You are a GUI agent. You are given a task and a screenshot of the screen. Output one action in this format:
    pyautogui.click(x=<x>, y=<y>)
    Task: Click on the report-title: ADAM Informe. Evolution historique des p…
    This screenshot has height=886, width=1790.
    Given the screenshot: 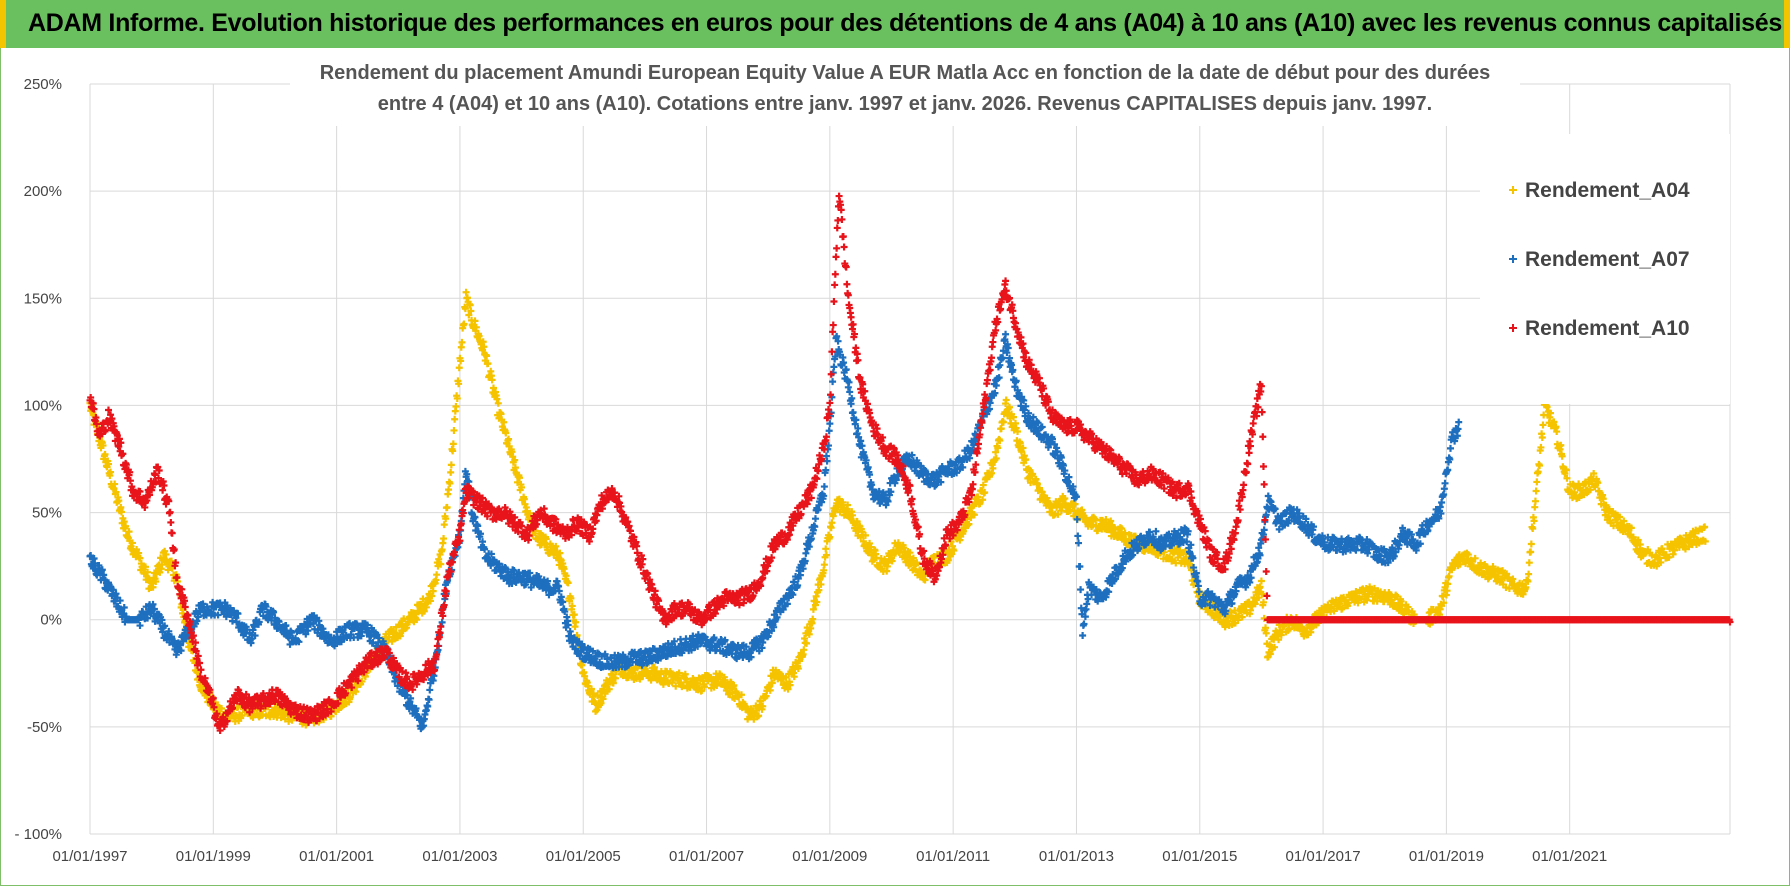 What is the action you would take?
    pyautogui.click(x=905, y=23)
    